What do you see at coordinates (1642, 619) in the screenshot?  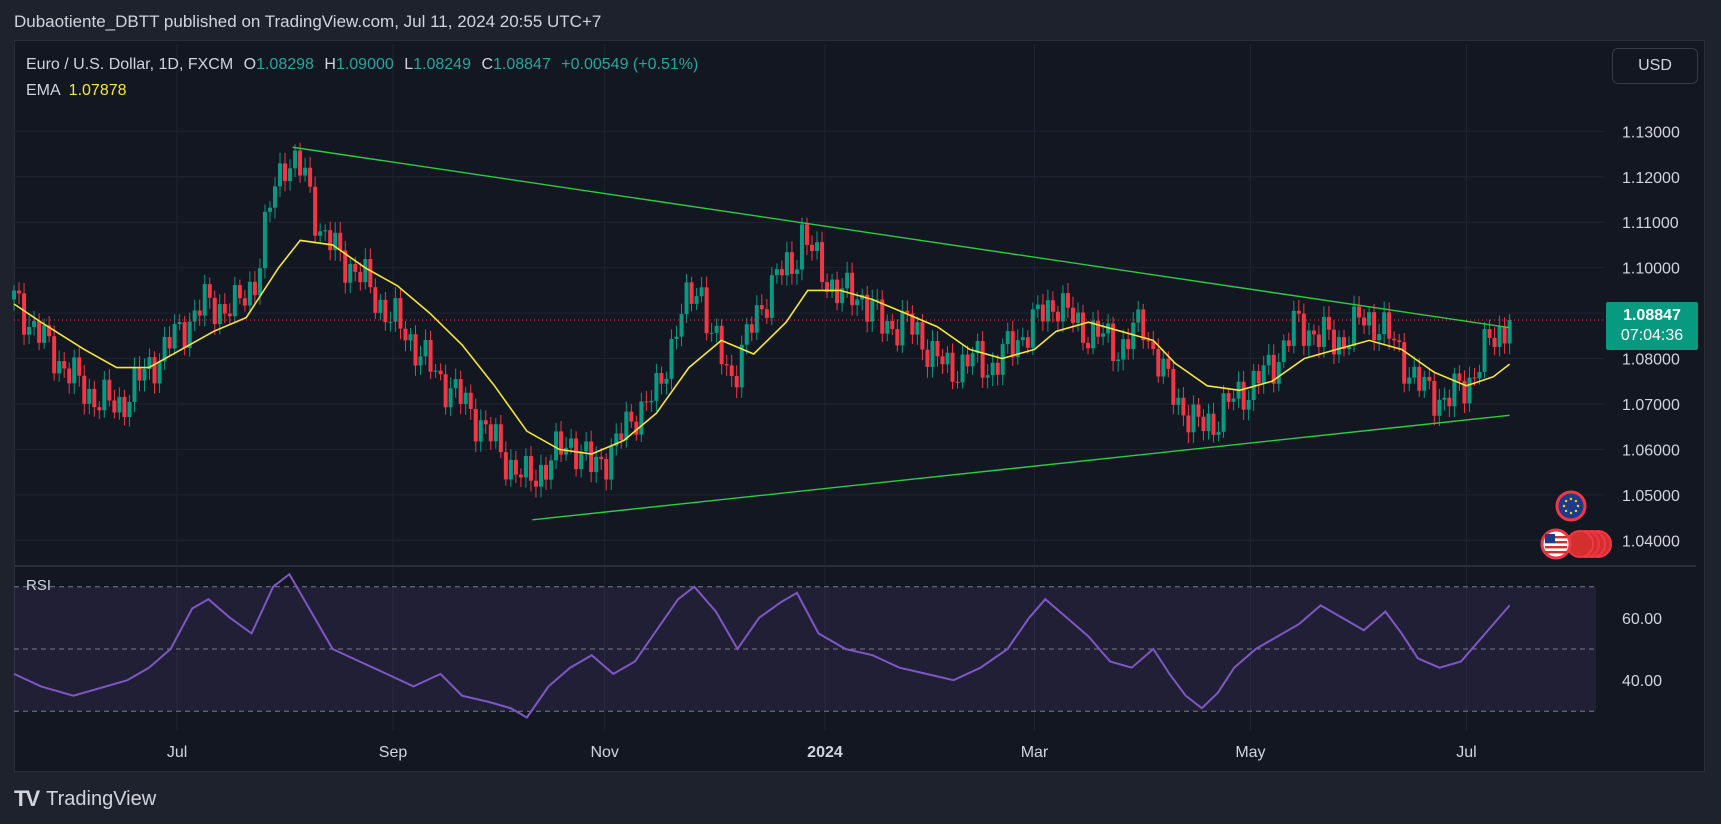 I see `rsi-tick-label: 60.00` at bounding box center [1642, 619].